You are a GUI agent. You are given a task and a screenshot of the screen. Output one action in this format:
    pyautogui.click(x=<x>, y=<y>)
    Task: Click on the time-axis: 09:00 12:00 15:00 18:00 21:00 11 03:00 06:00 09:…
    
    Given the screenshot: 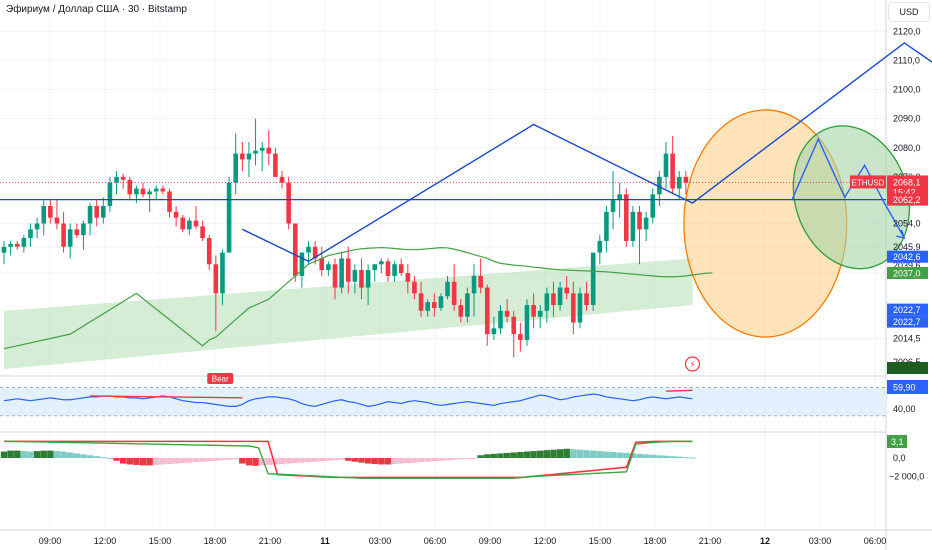 What is the action you would take?
    pyautogui.click(x=463, y=541)
    